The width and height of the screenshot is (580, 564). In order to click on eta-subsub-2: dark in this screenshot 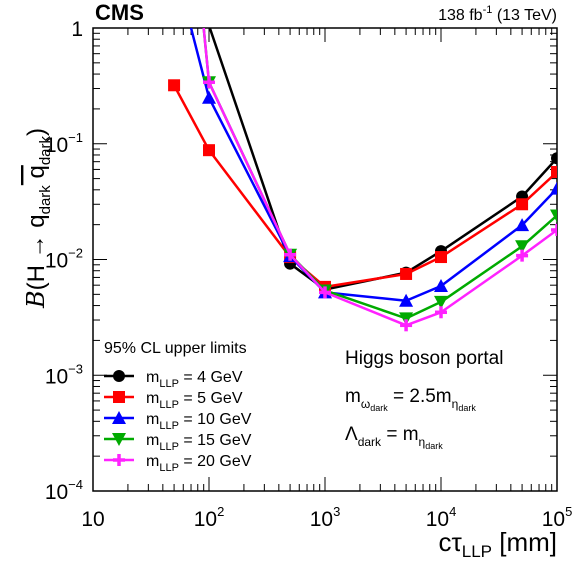, I will do `click(434, 446)`.